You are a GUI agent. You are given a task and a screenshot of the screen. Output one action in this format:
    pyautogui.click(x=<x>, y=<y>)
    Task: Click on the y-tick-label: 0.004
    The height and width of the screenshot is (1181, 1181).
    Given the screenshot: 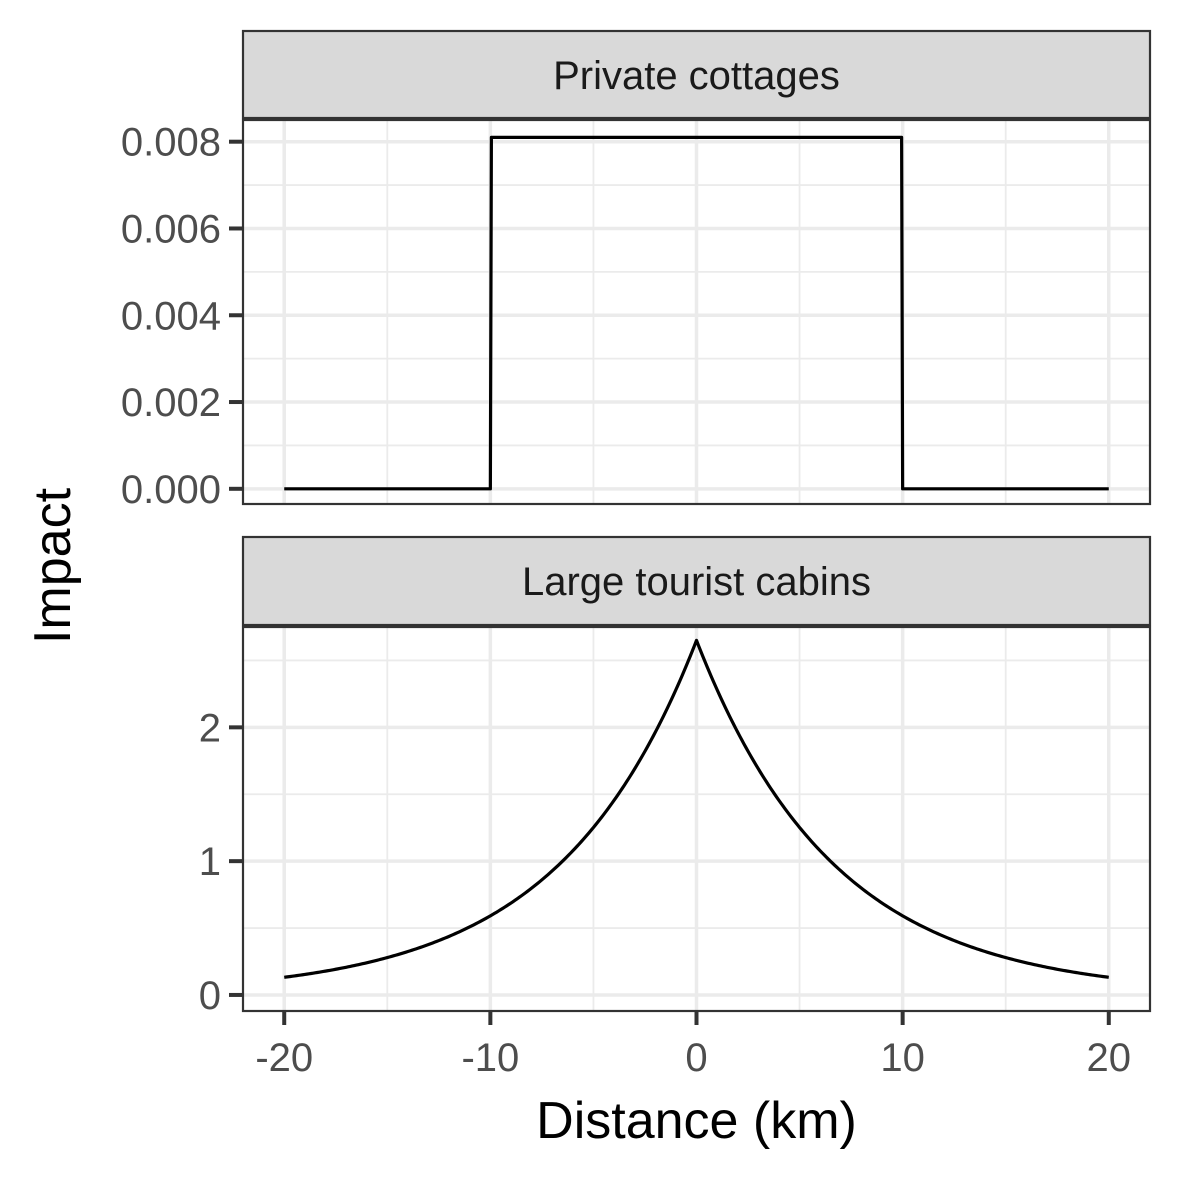 What is the action you would take?
    pyautogui.click(x=171, y=316)
    